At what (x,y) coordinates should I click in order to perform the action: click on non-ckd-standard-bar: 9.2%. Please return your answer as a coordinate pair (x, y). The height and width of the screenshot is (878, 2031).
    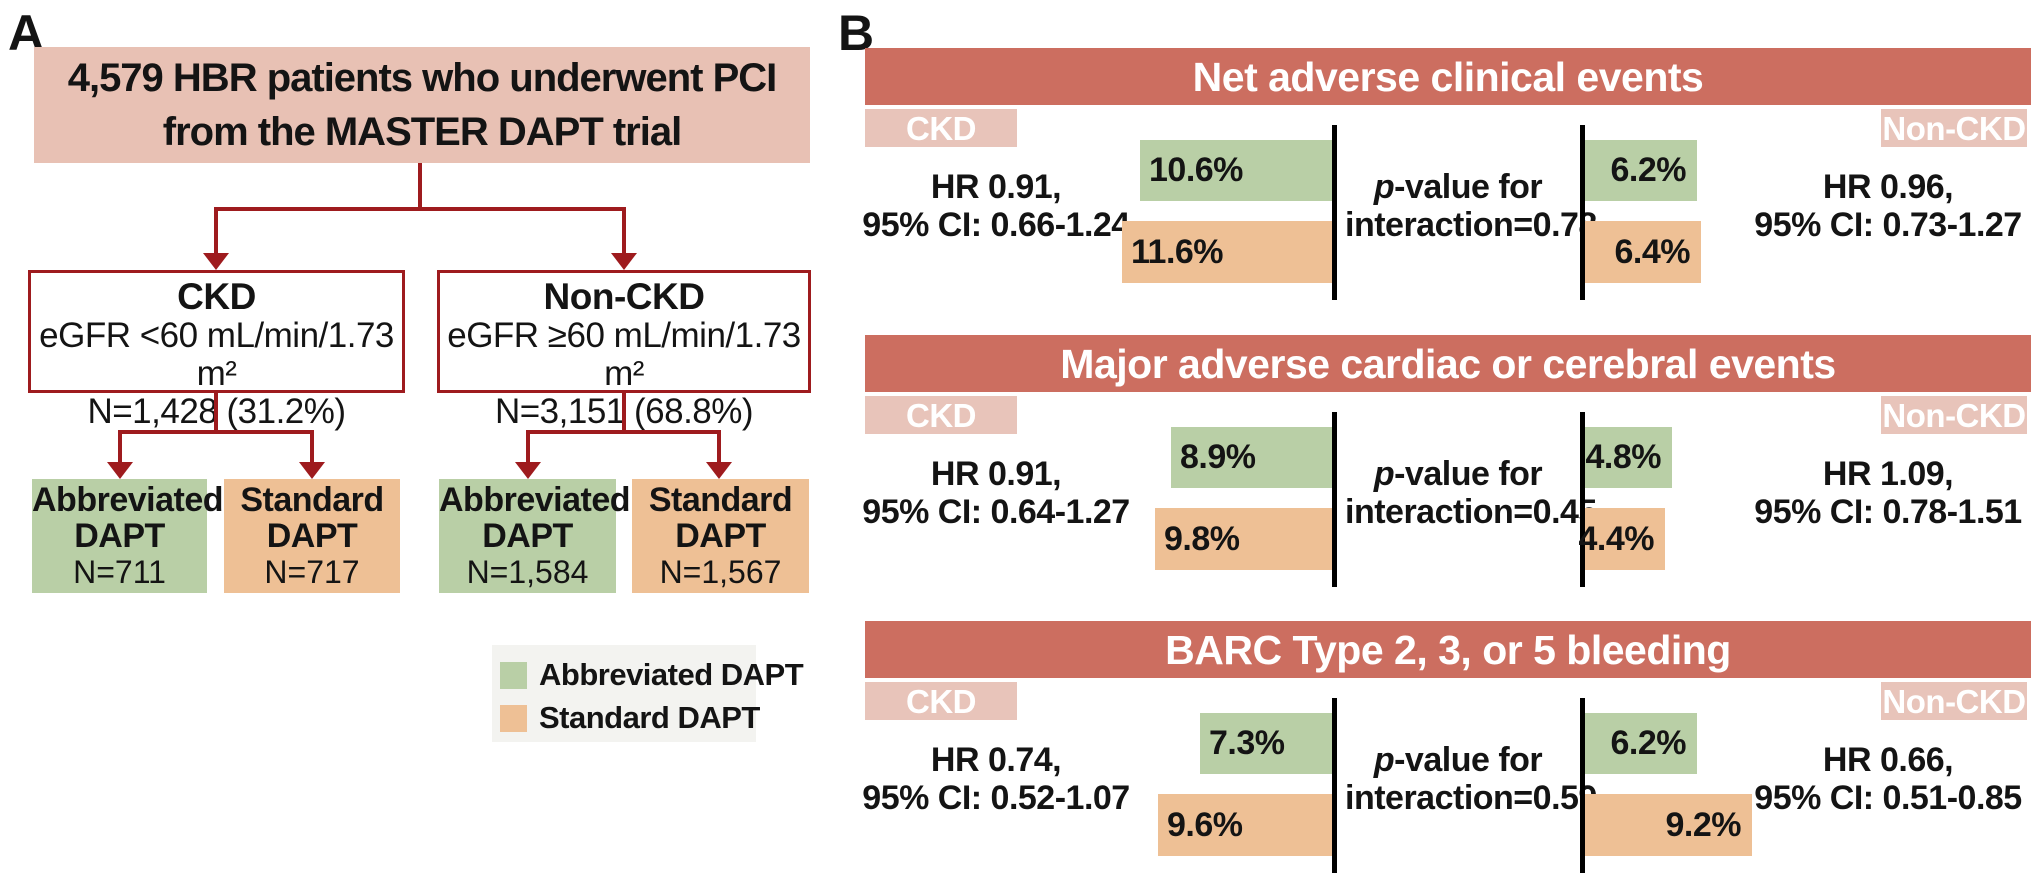
    Looking at the image, I should click on (1668, 825).